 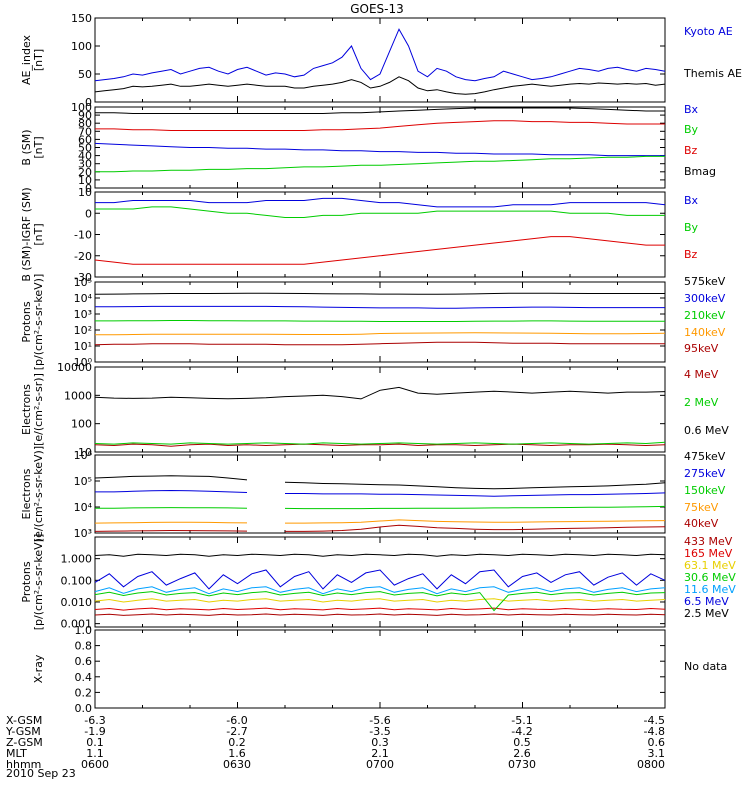 What do you see at coordinates (38, 494) in the screenshot?
I see `y-axis-label: [e/(cm²-s-sr-keV)]` at bounding box center [38, 494].